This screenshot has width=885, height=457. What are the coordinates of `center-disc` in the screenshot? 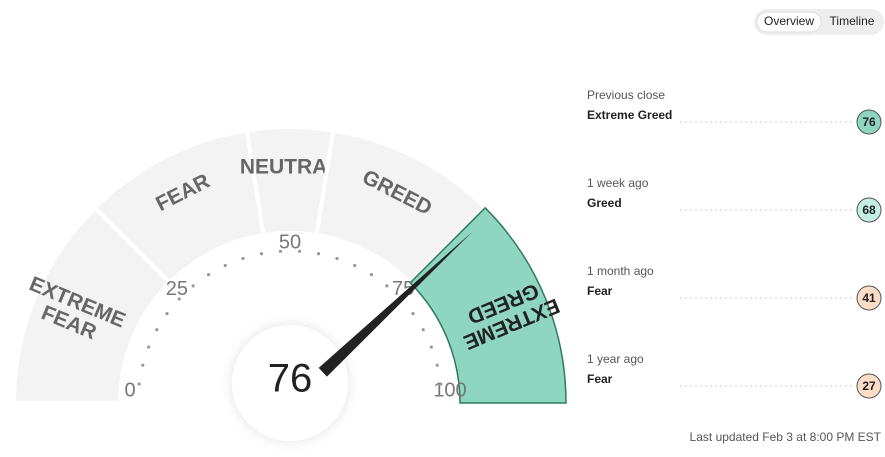 It's located at (290, 383).